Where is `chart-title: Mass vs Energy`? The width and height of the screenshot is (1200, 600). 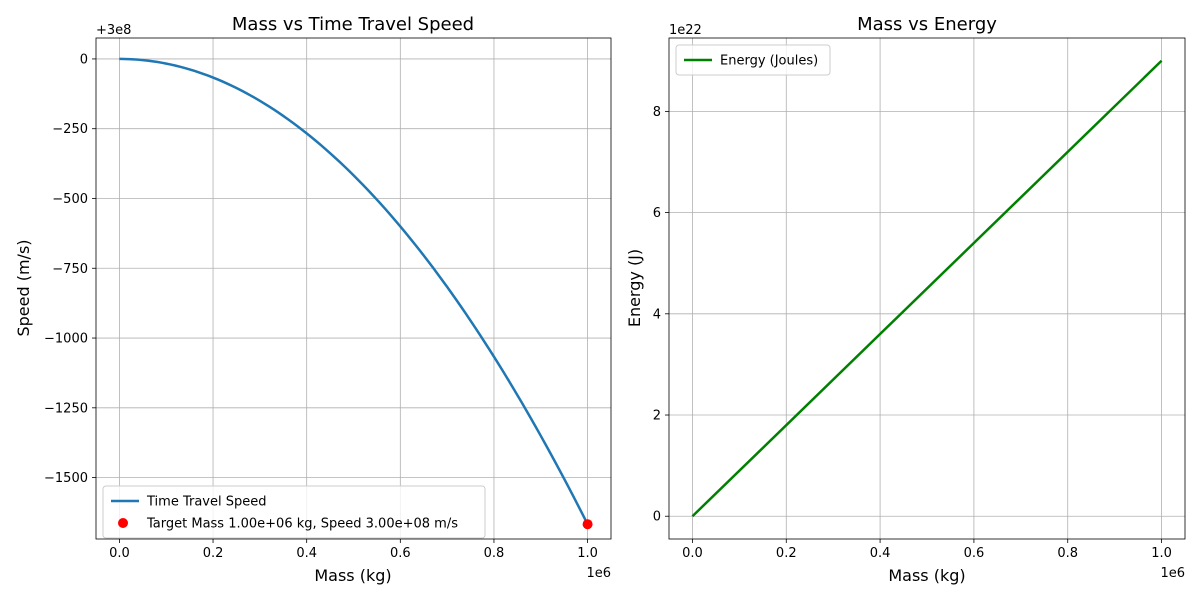
chart-title: Mass vs Energy is located at coordinates (927, 24).